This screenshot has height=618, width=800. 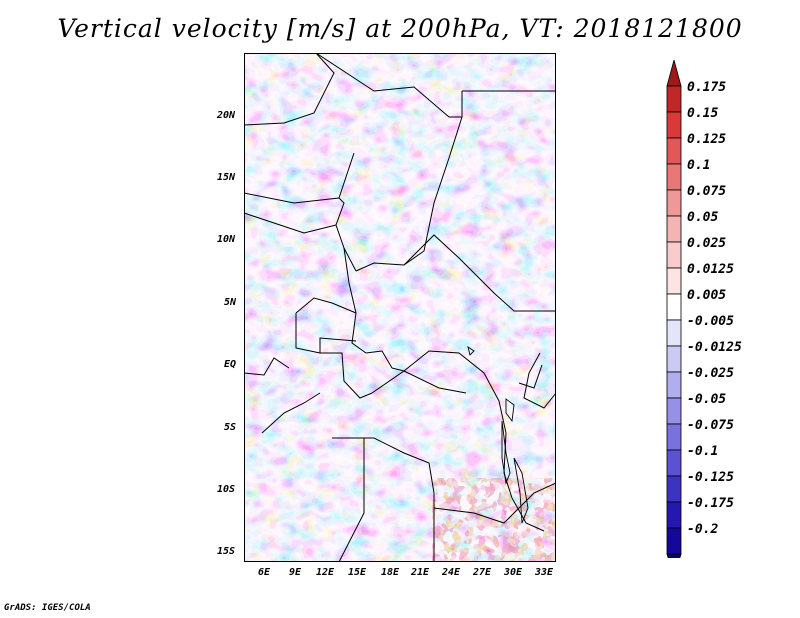 What do you see at coordinates (357, 572) in the screenshot?
I see `lon-label-15e: 15E` at bounding box center [357, 572].